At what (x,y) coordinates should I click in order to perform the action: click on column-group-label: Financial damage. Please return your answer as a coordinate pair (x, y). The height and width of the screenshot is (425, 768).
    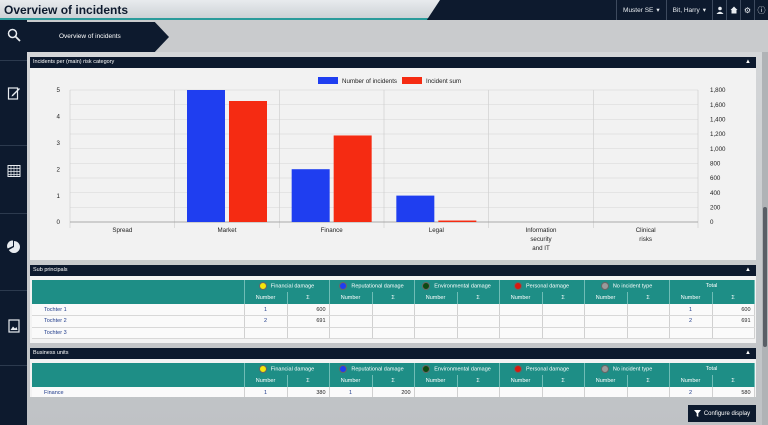
    Looking at the image, I should click on (292, 286).